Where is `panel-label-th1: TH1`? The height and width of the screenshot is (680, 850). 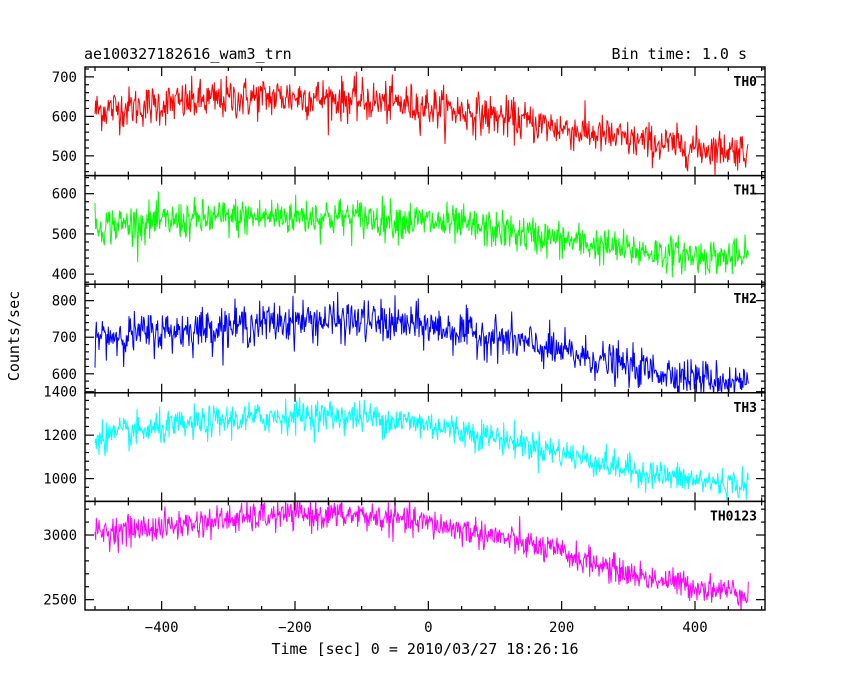 panel-label-th1: TH1 is located at coordinates (746, 191).